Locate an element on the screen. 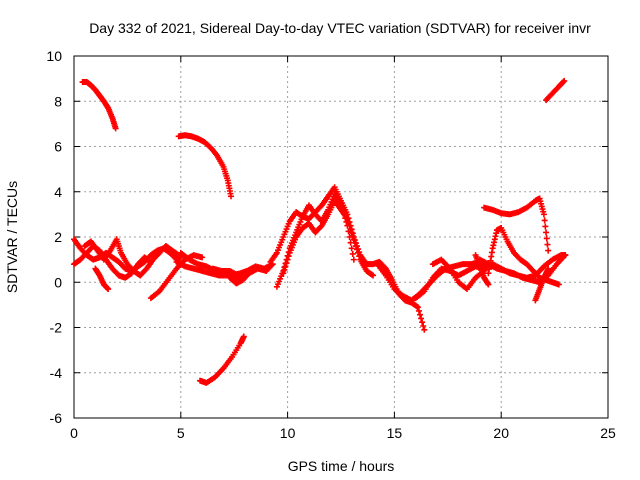 The height and width of the screenshot is (480, 640). x-tick-label: 0 is located at coordinates (74, 433).